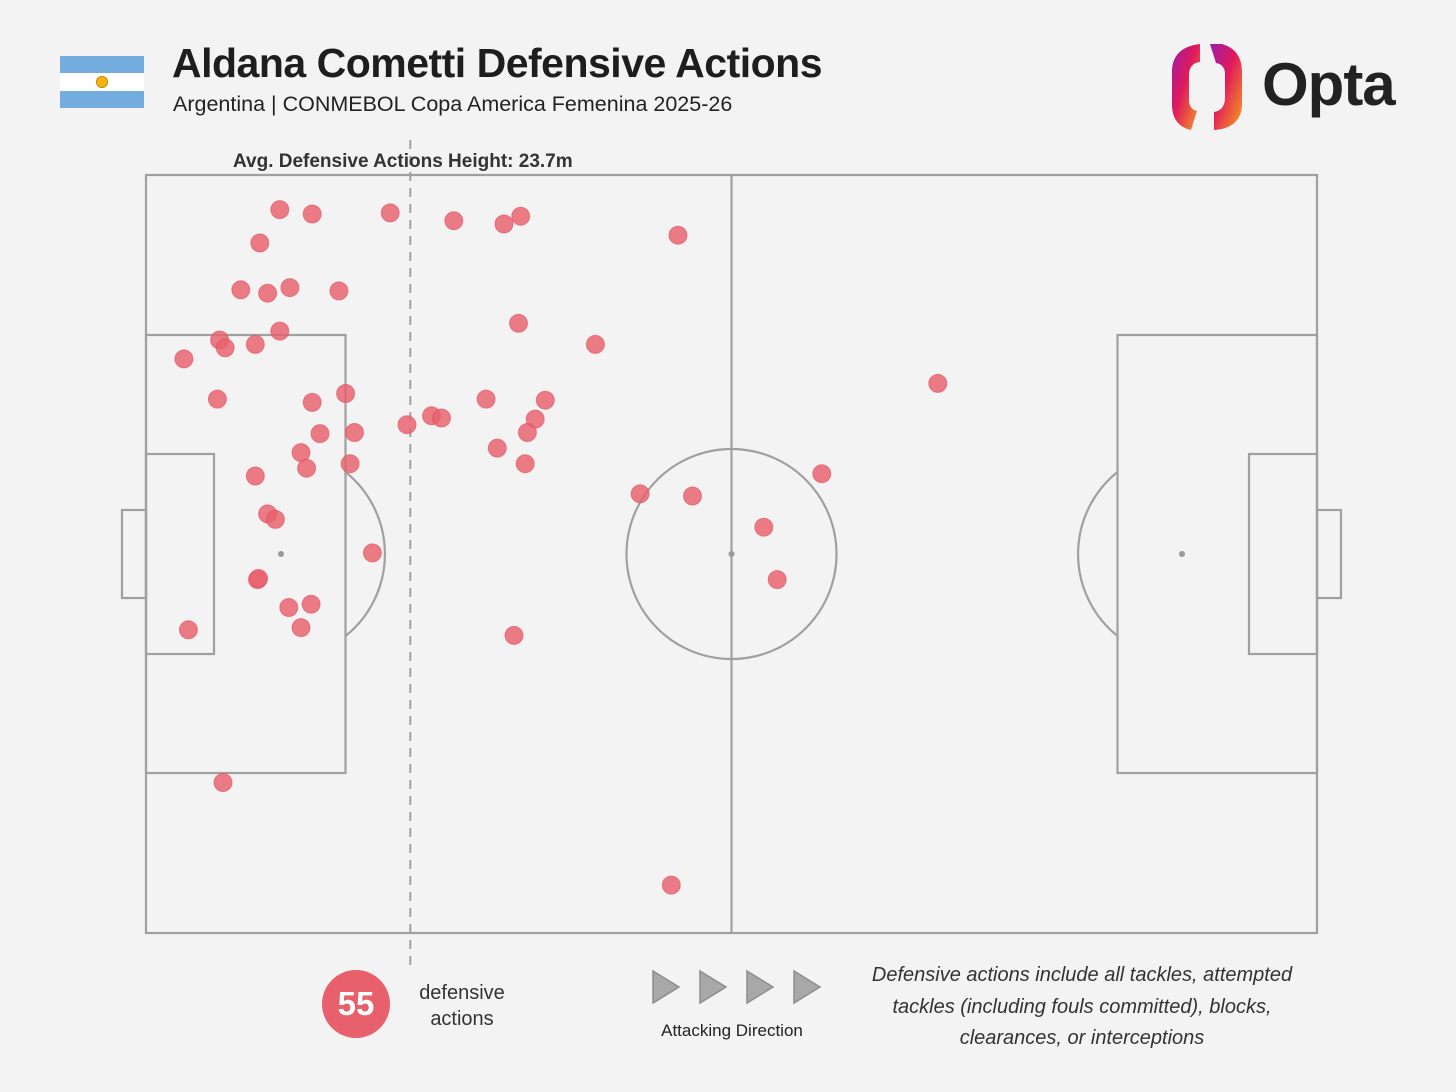 This screenshot has height=1092, width=1456. Describe the element at coordinates (134, 554) in the screenshot. I see `left-goal` at that location.